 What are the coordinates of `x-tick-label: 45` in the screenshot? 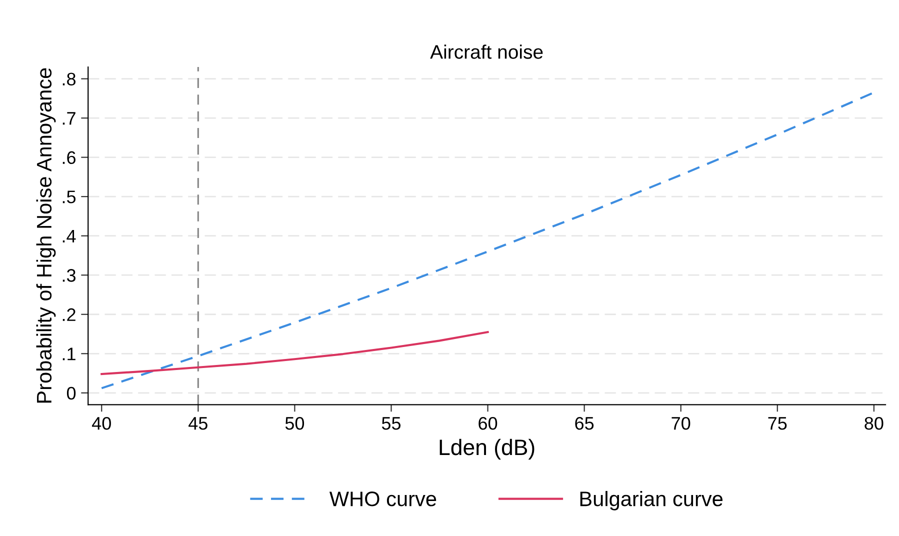 It's located at (198, 423).